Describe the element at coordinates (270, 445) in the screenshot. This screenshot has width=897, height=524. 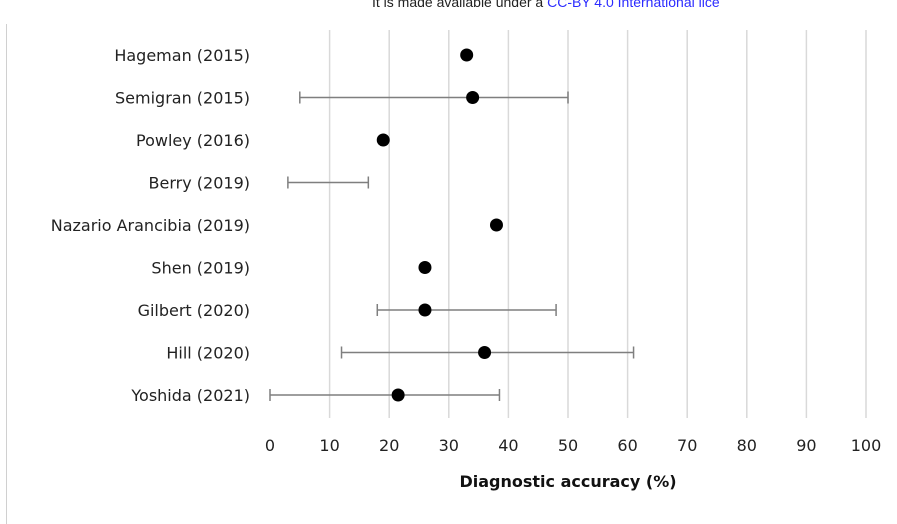
I see `x-tick-label: 0` at that location.